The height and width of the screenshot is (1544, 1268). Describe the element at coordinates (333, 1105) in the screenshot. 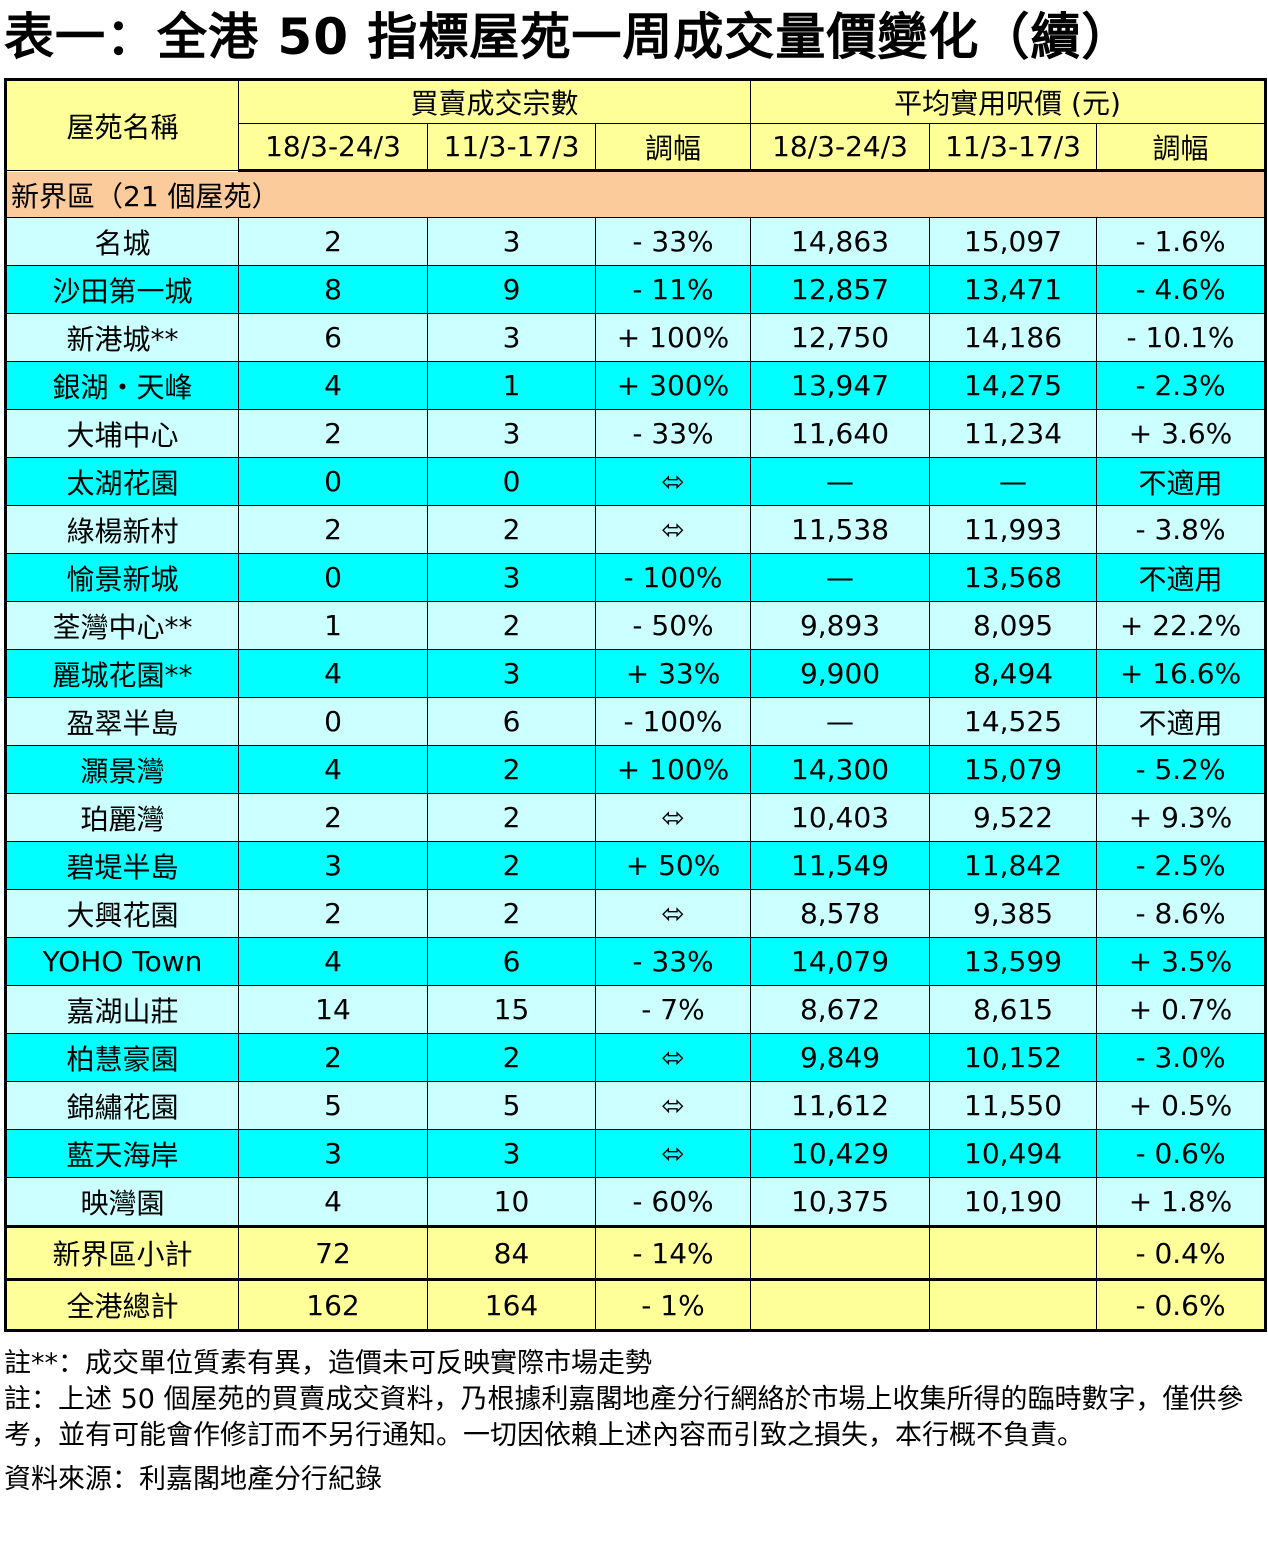

I see `volume-current-cell: 5` at that location.